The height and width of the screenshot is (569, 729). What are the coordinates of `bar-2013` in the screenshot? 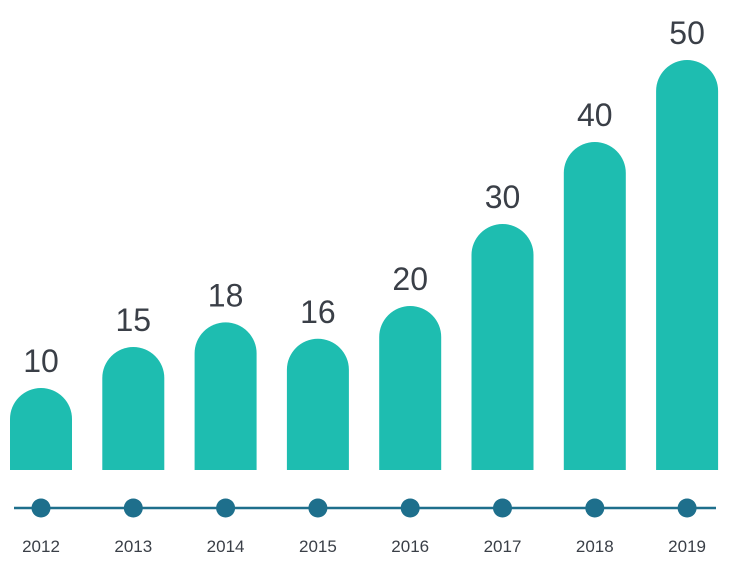 It's located at (133, 408).